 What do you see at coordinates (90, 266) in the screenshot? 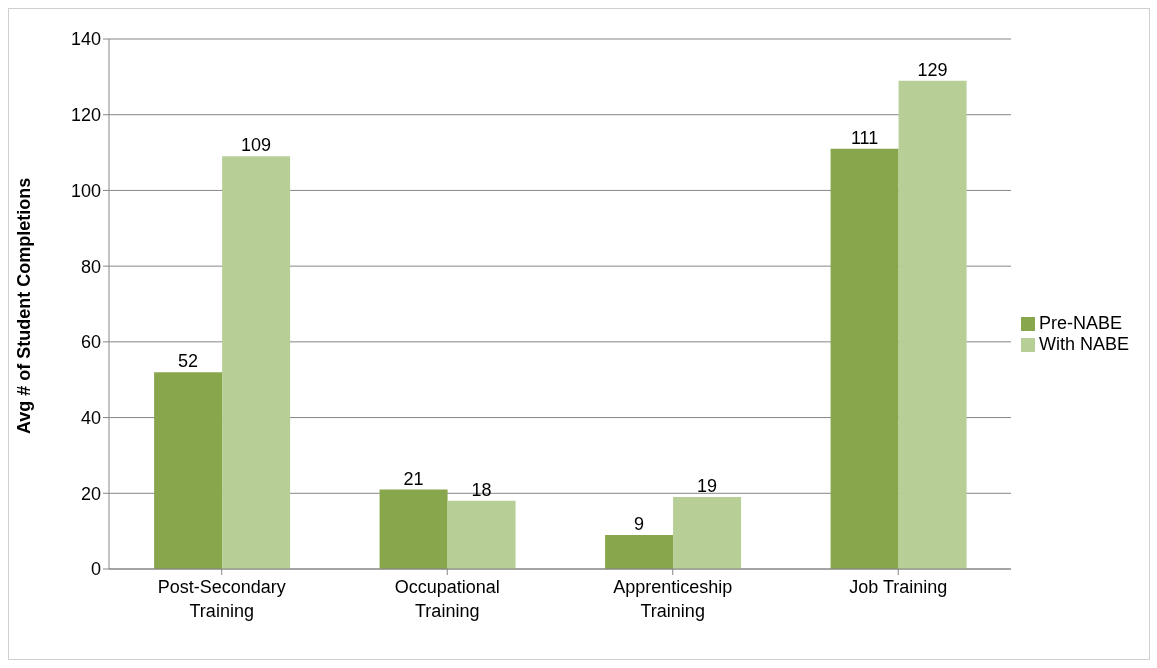
I see `y-tick-label: 80` at bounding box center [90, 266].